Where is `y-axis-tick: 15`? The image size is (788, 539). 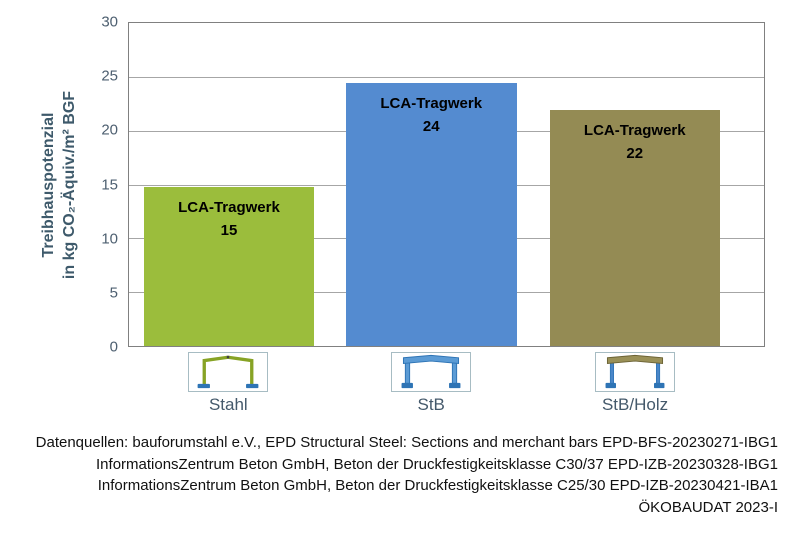
y-axis-tick: 15 is located at coordinates (109, 184).